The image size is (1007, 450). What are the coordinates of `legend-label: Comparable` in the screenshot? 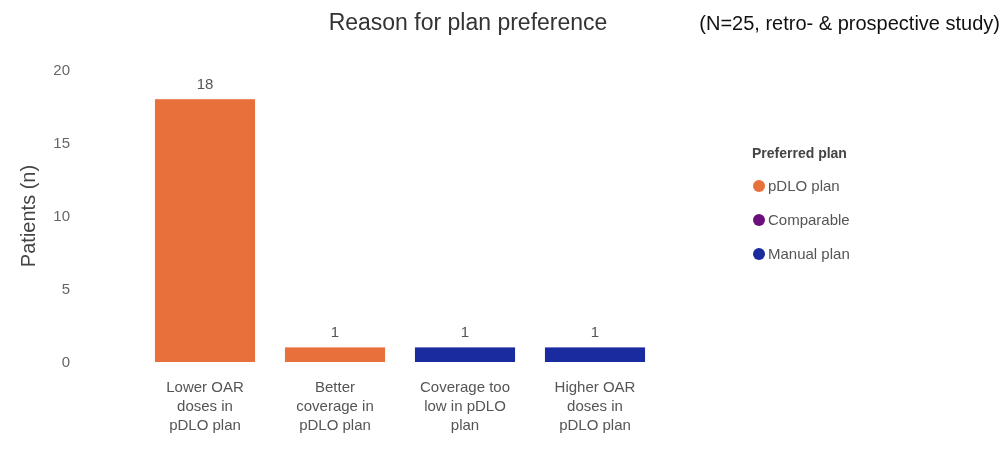 It's located at (809, 220).